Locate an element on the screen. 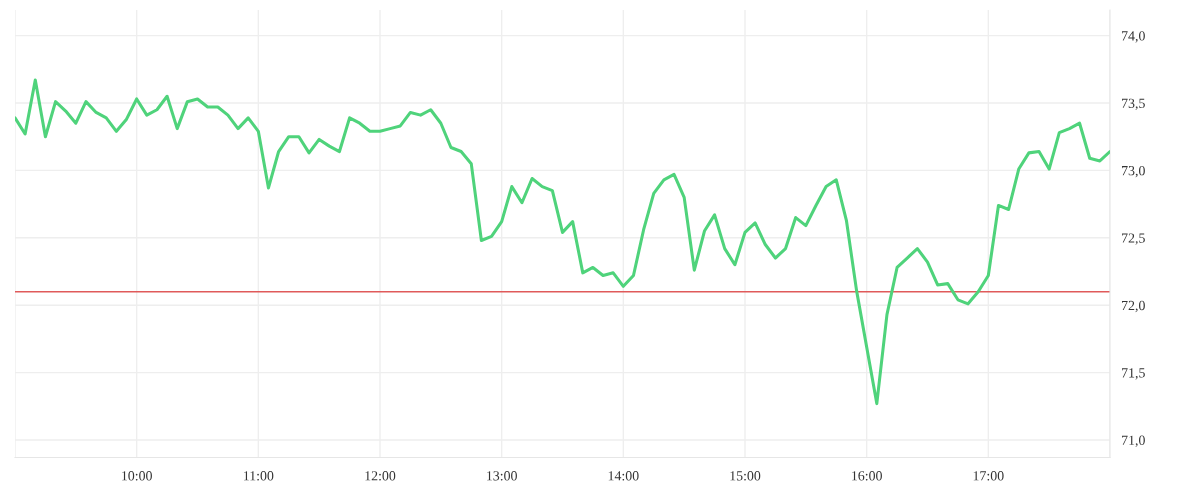 The height and width of the screenshot is (500, 1200). x-tick-label: 15:00 is located at coordinates (745, 476).